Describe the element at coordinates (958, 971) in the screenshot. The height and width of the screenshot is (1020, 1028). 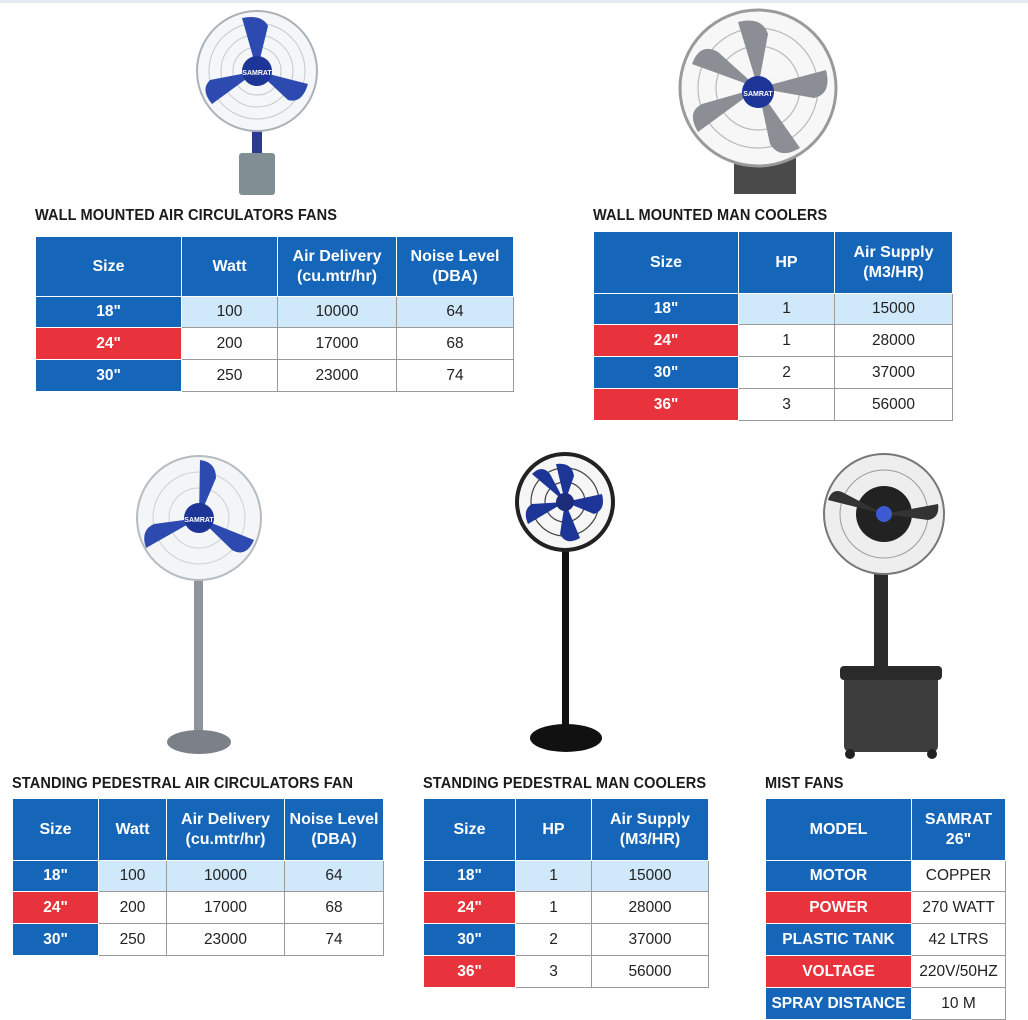
I see `value-cell: 220V/50HZ` at that location.